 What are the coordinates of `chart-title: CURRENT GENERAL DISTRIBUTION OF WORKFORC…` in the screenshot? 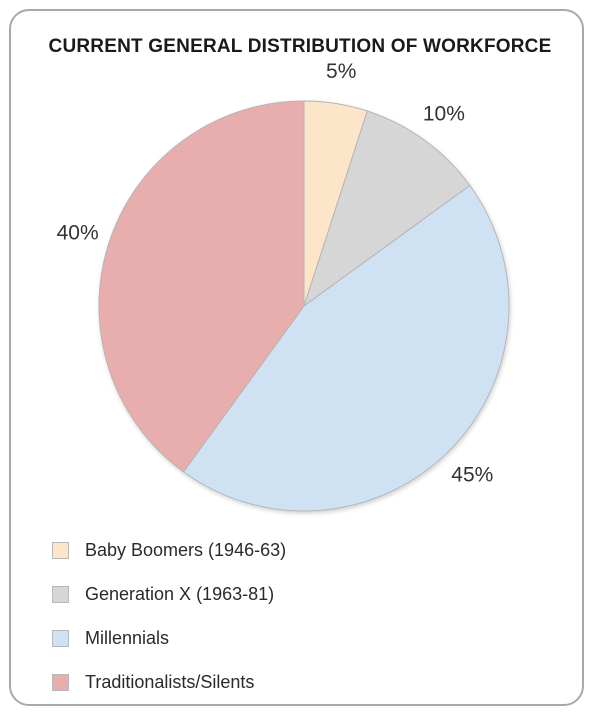 It's located at (300, 46).